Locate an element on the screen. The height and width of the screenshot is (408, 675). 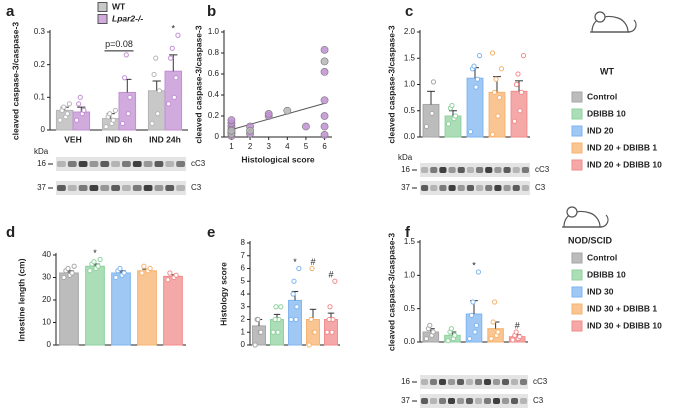
x-tick-label: 1 is located at coordinates (231, 146).